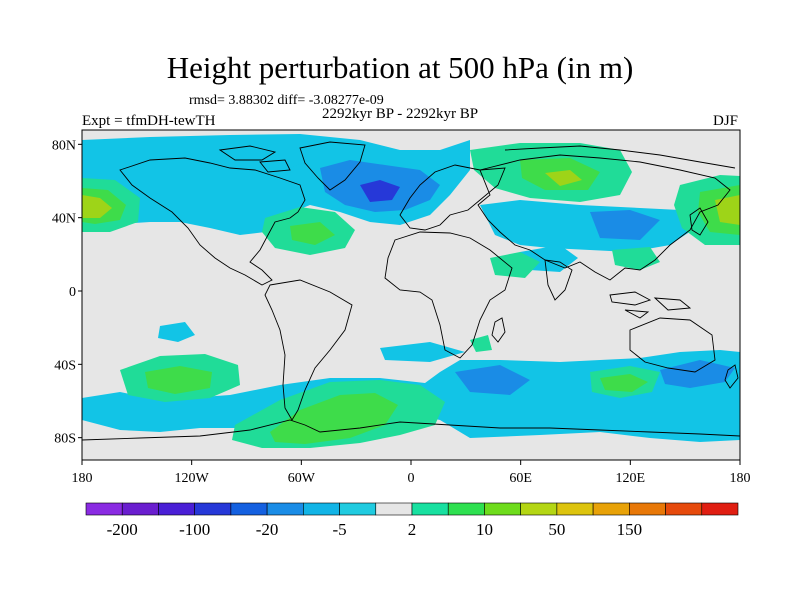  Describe the element at coordinates (302, 478) in the screenshot. I see `lon-tick-label: 60W` at that location.